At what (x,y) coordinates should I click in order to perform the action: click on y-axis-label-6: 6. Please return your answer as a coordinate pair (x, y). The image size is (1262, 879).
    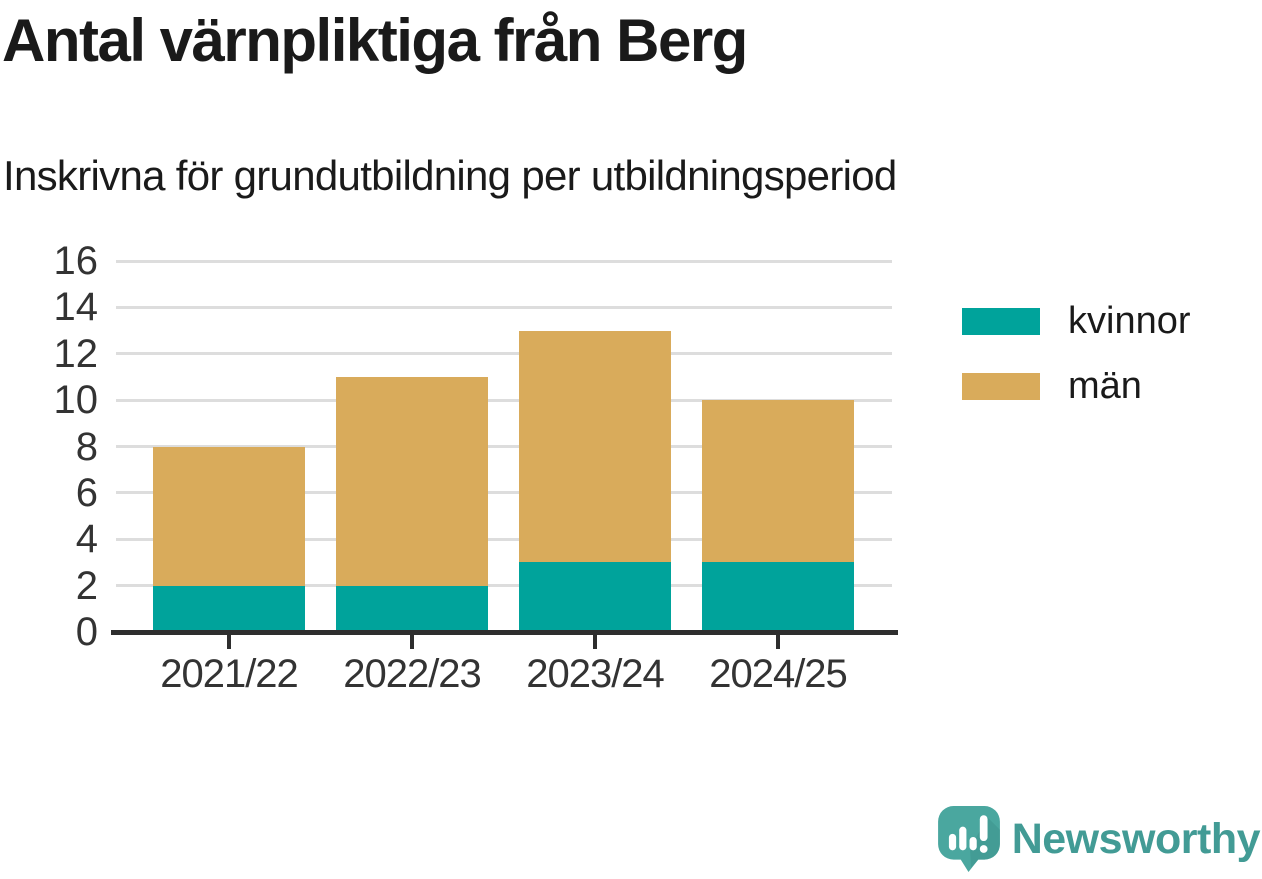
    Looking at the image, I should click on (86, 492).